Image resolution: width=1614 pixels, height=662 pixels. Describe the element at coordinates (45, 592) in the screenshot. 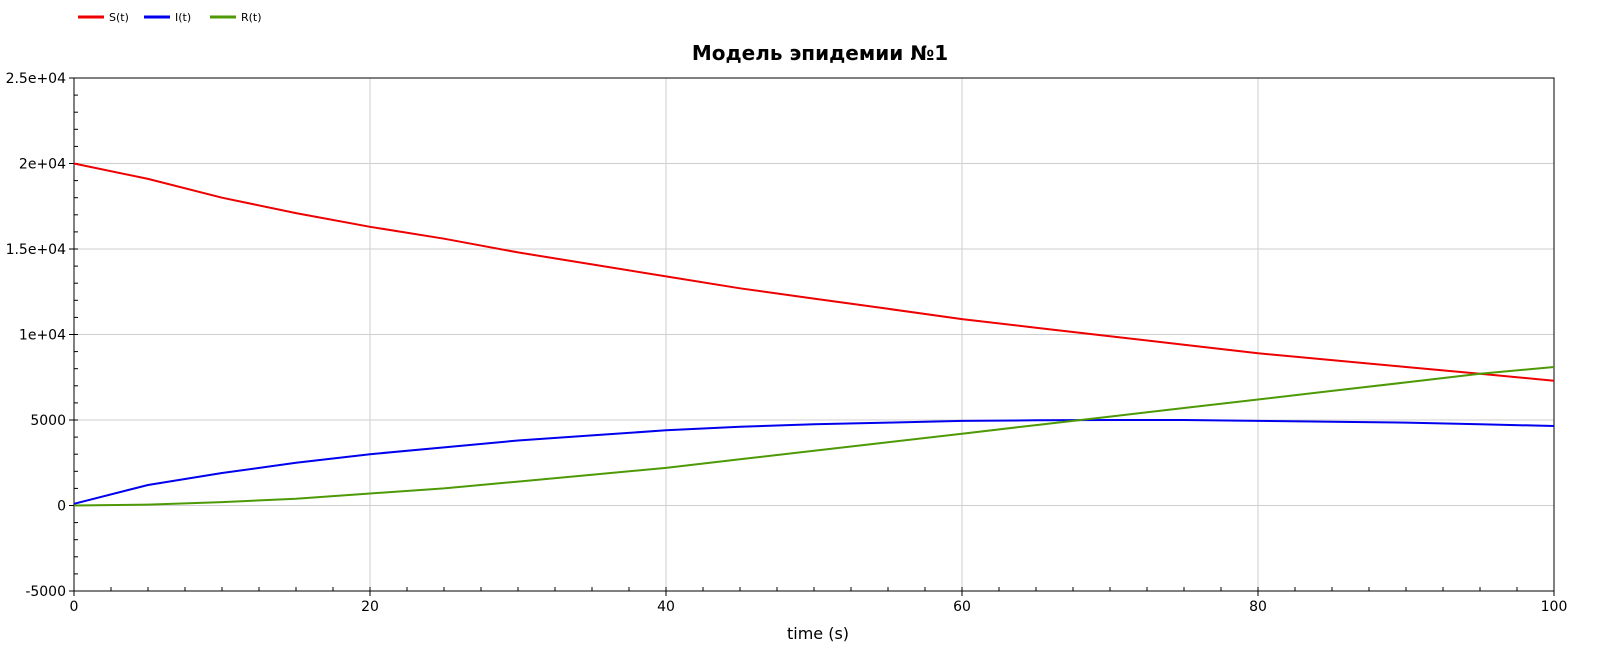

I see `y-tick-label: -5000` at that location.